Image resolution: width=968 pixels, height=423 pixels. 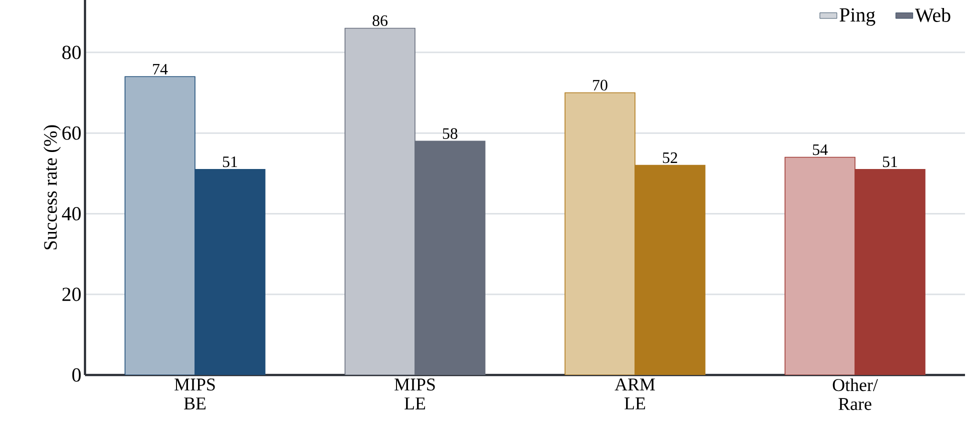 I want to click on y-axis-title: Success rate (%), so click(x=52, y=187).